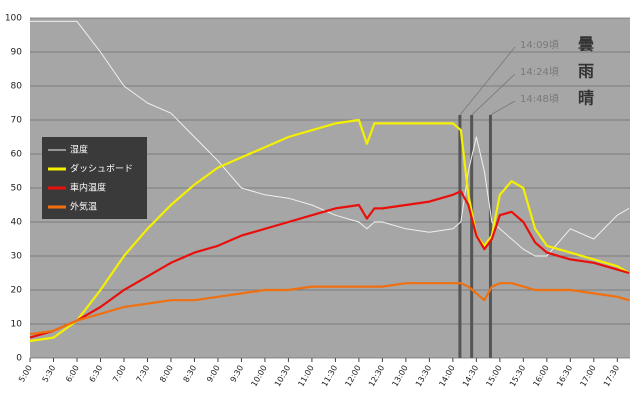 Image resolution: width=640 pixels, height=404 pixels. What do you see at coordinates (17, 325) in the screenshot?
I see `y-tick-label: 10` at bounding box center [17, 325].